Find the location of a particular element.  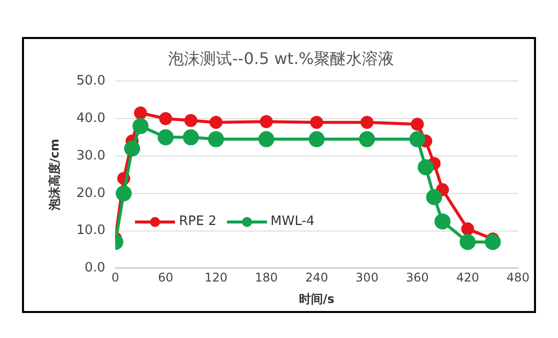

x-tick-label: 60 is located at coordinates (166, 277).